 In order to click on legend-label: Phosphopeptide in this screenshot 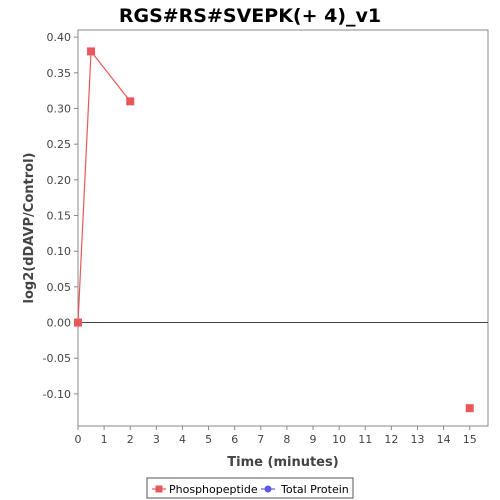, I will do `click(213, 489)`.